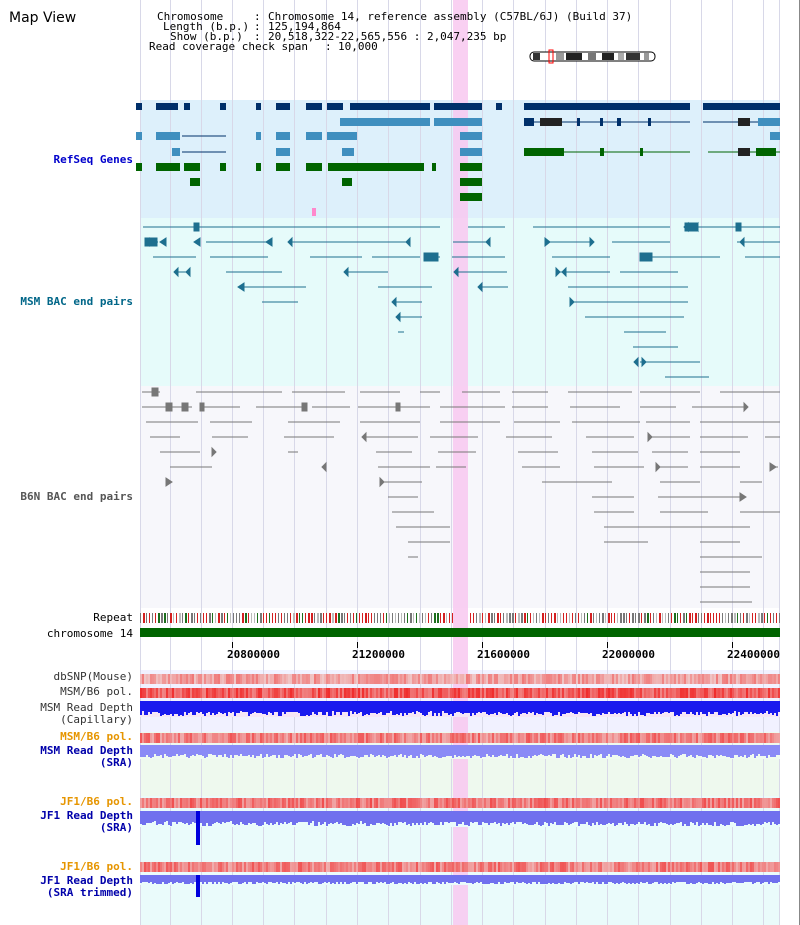 The width and height of the screenshot is (800, 925). What do you see at coordinates (93, 676) in the screenshot?
I see `track-label-dbsnp: dbSNP(Mouse)` at bounding box center [93, 676].